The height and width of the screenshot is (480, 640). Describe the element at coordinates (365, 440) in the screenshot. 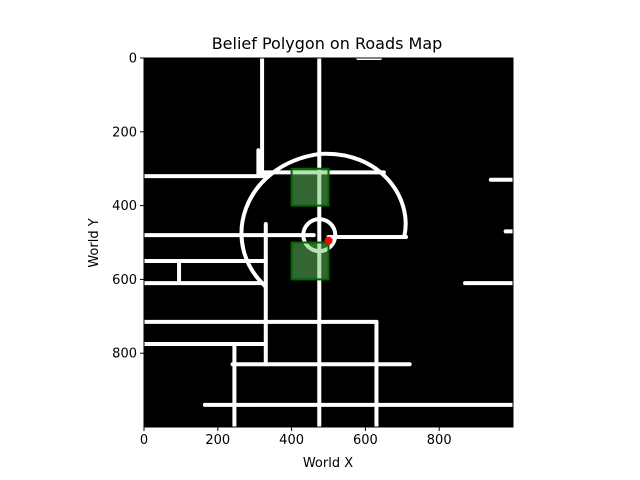

I see `x-tick-label: 600` at that location.